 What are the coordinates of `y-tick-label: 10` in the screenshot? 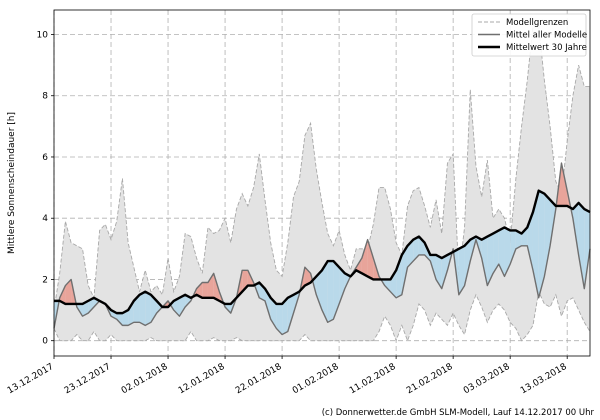 It's located at (43, 35).